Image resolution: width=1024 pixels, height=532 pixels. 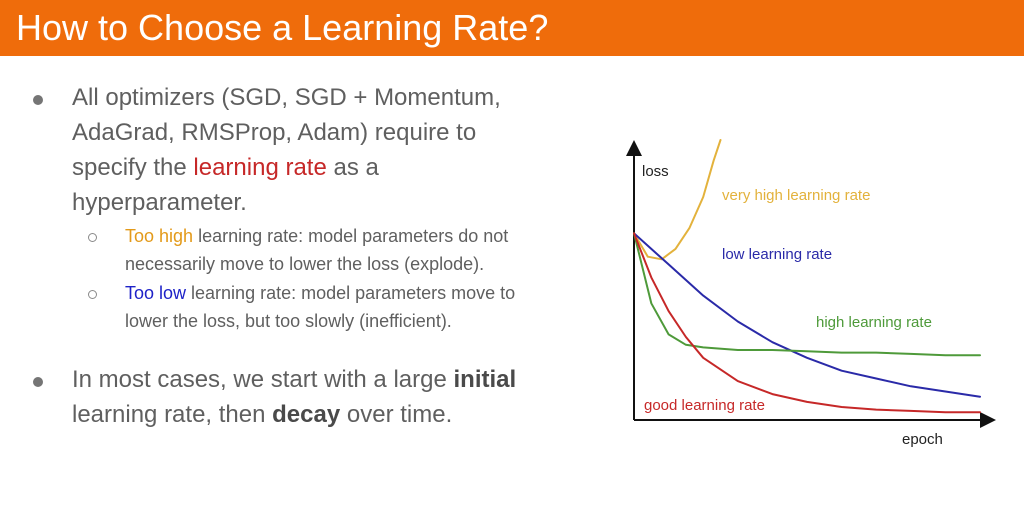 I want to click on bullet-1-line-3: specify the learning rate as a, so click(x=332, y=167).